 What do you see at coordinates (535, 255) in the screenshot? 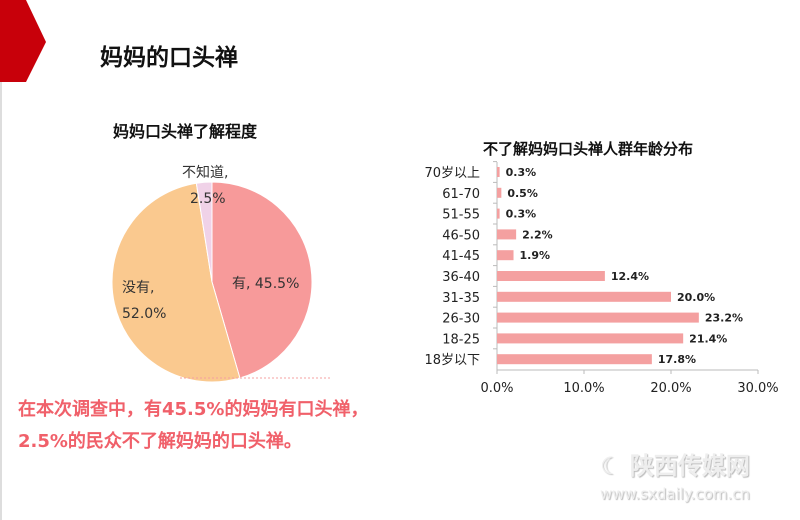
I see `bar-value-label: 1.9%` at bounding box center [535, 255].